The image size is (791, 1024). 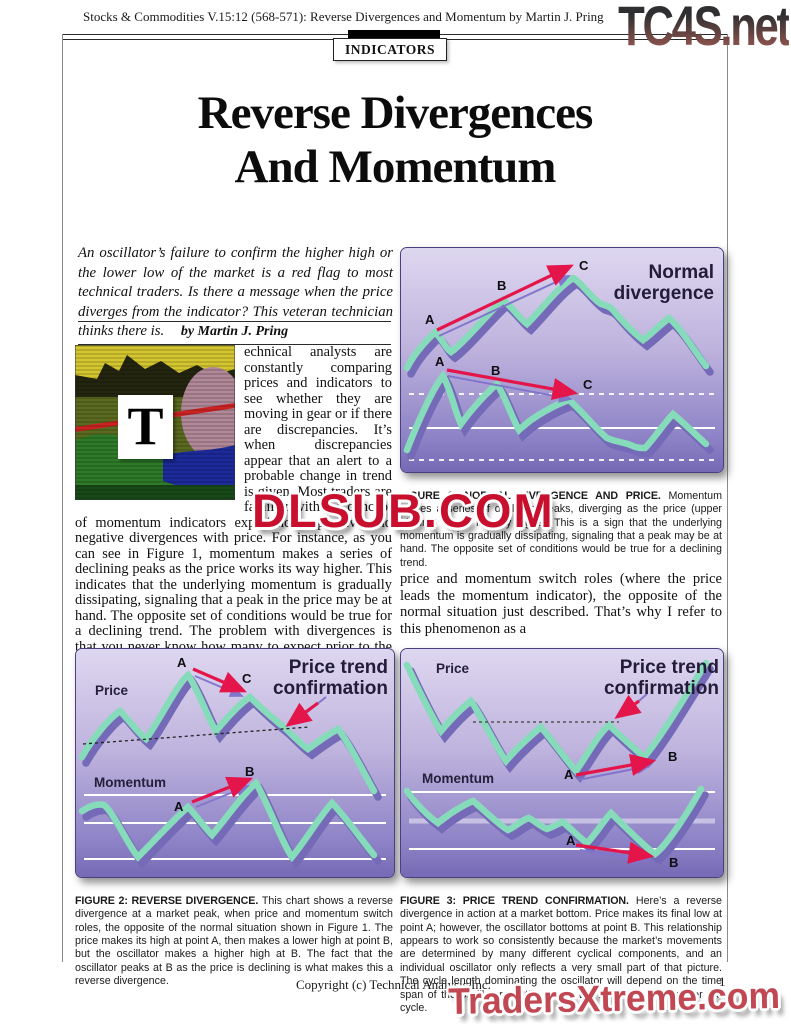 I want to click on figure-1-caption-lead: FIGURE 1: NORMAL DIVERGENCE AND PRICE., so click(x=530, y=495).